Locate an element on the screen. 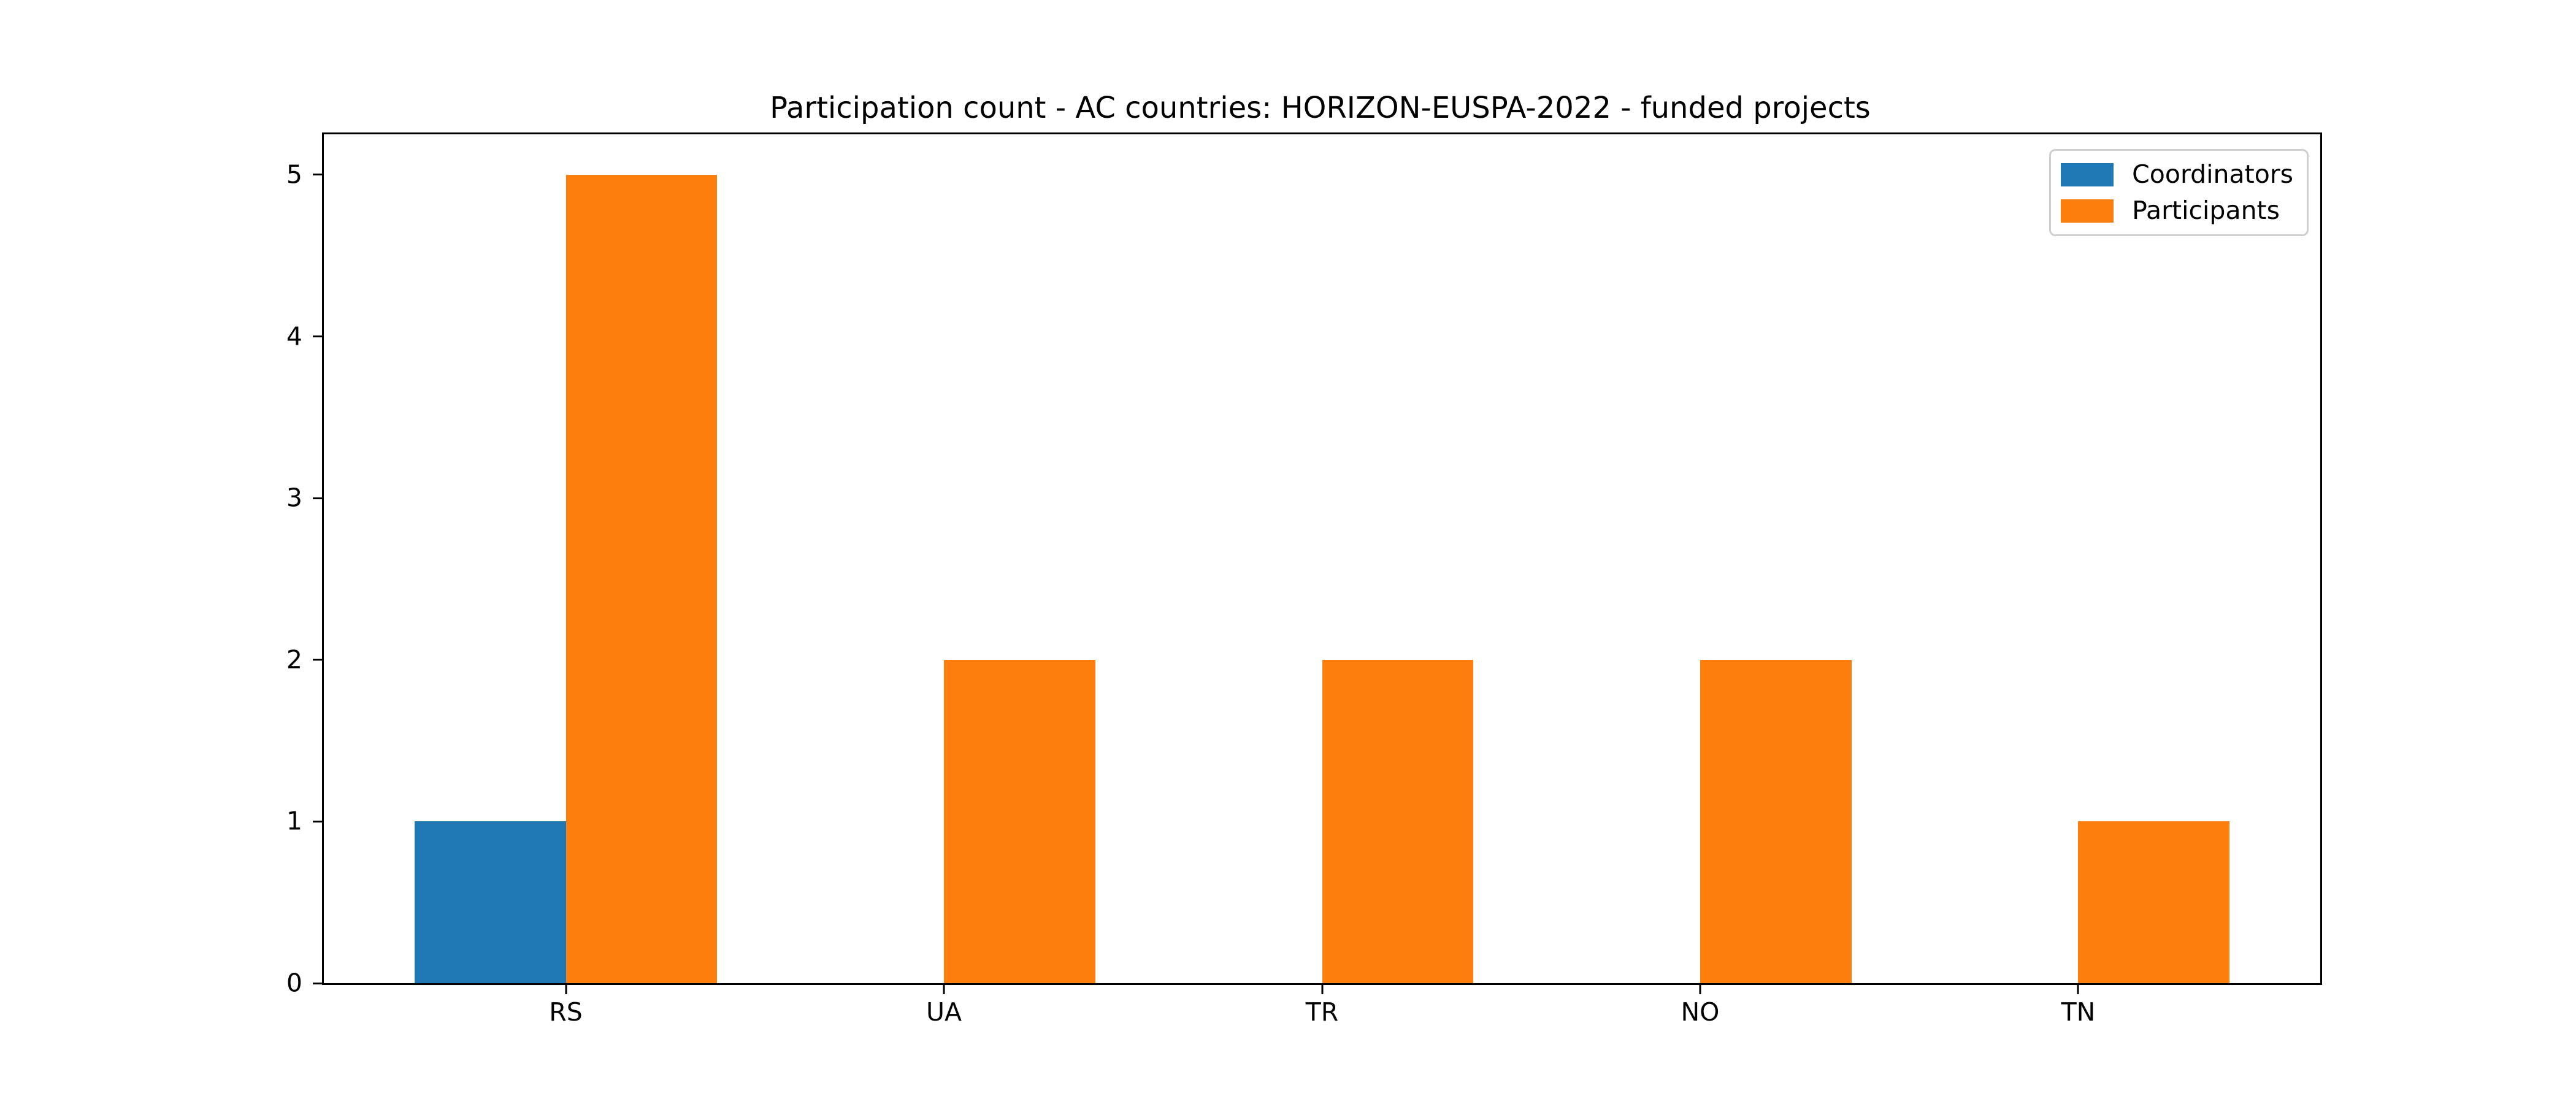  y-axis-tick-label: 2 is located at coordinates (294, 660).